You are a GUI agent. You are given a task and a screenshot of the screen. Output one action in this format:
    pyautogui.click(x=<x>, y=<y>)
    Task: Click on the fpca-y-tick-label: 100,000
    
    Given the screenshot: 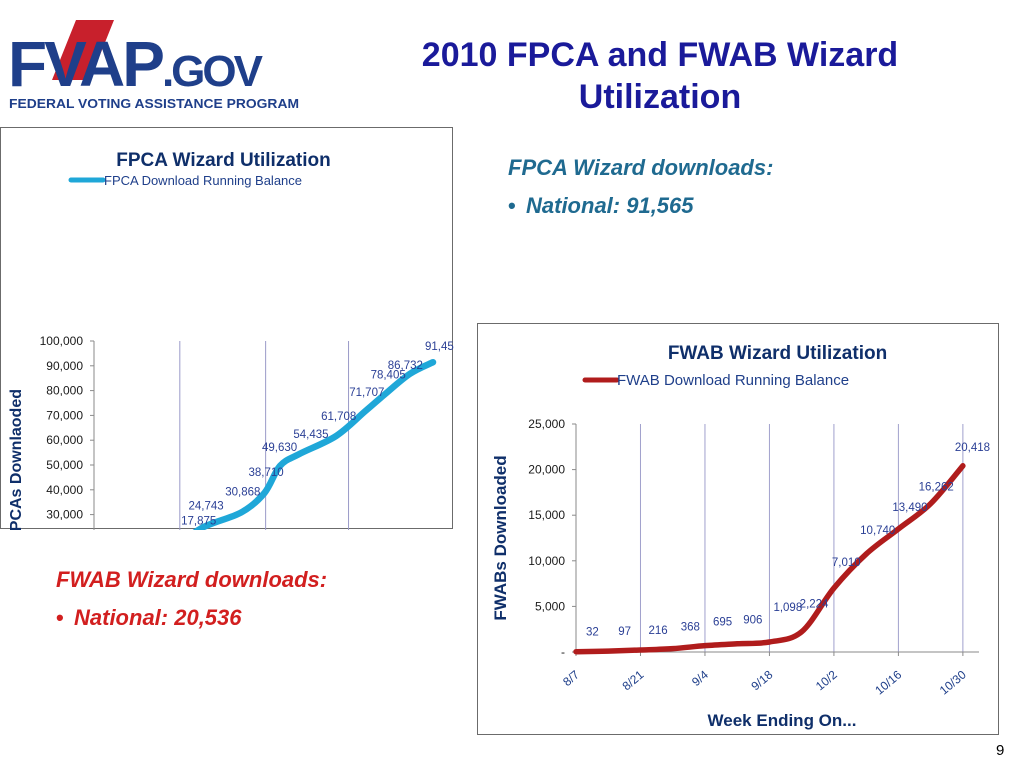 What is the action you would take?
    pyautogui.click(x=62, y=341)
    